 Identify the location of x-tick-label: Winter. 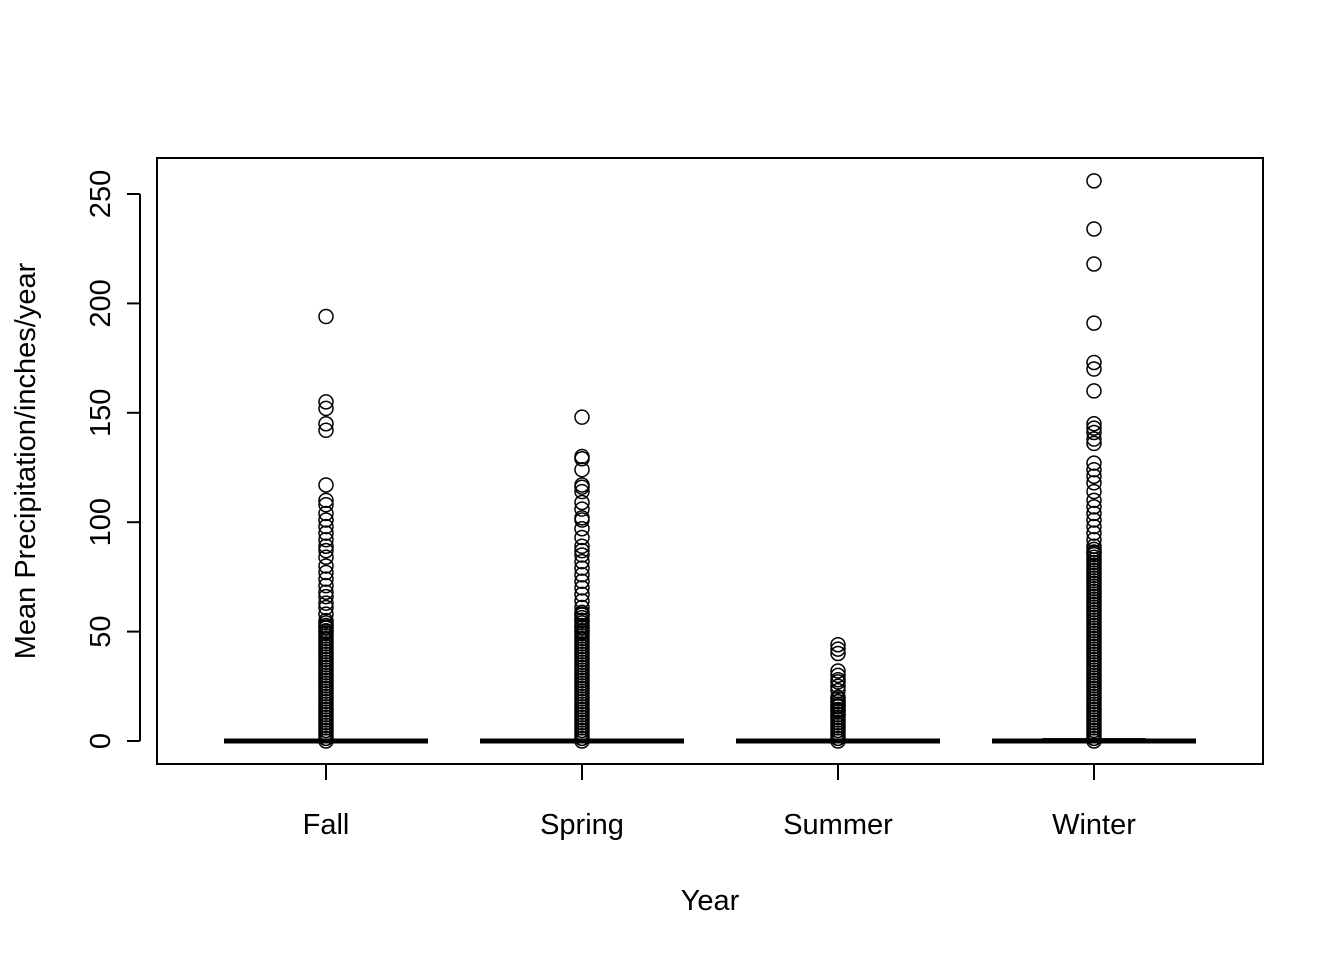
(1094, 825).